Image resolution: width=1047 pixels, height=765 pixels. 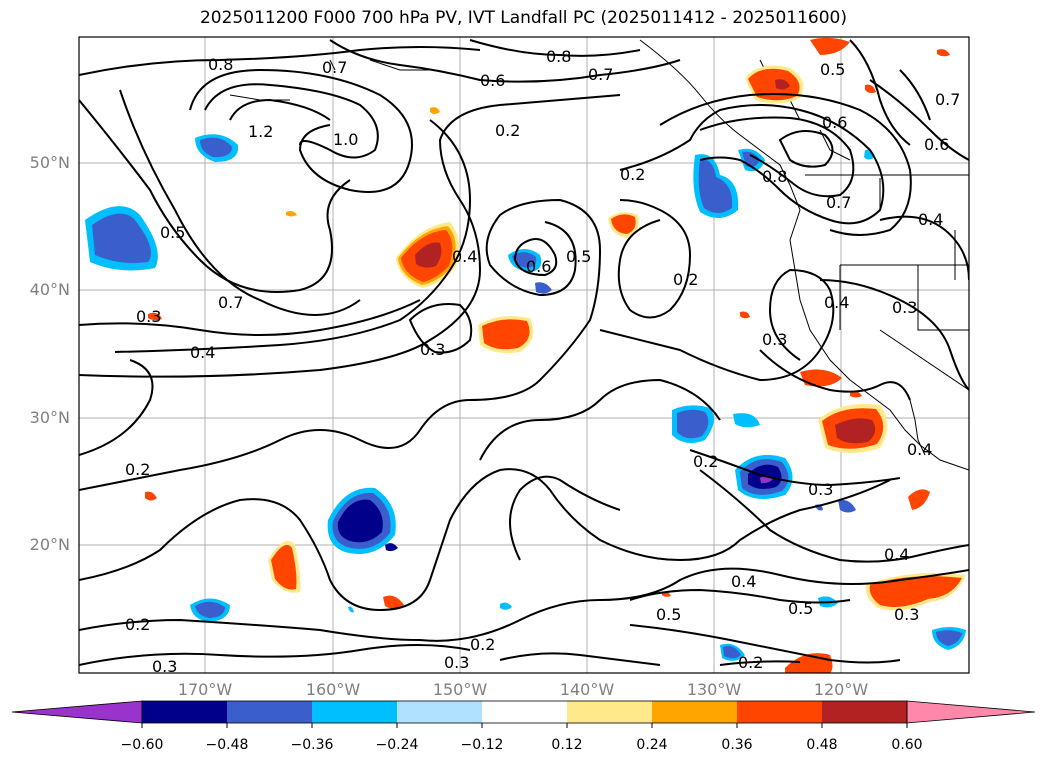 I want to click on colorbar-tick-label: −0.60, so click(x=142, y=745).